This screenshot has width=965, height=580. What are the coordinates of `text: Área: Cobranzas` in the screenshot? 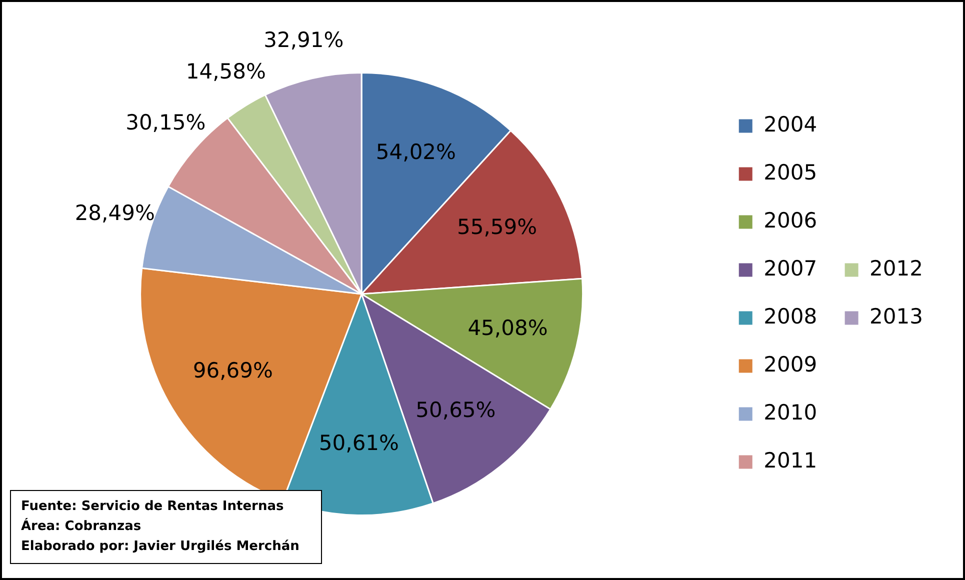 It's located at (81, 526).